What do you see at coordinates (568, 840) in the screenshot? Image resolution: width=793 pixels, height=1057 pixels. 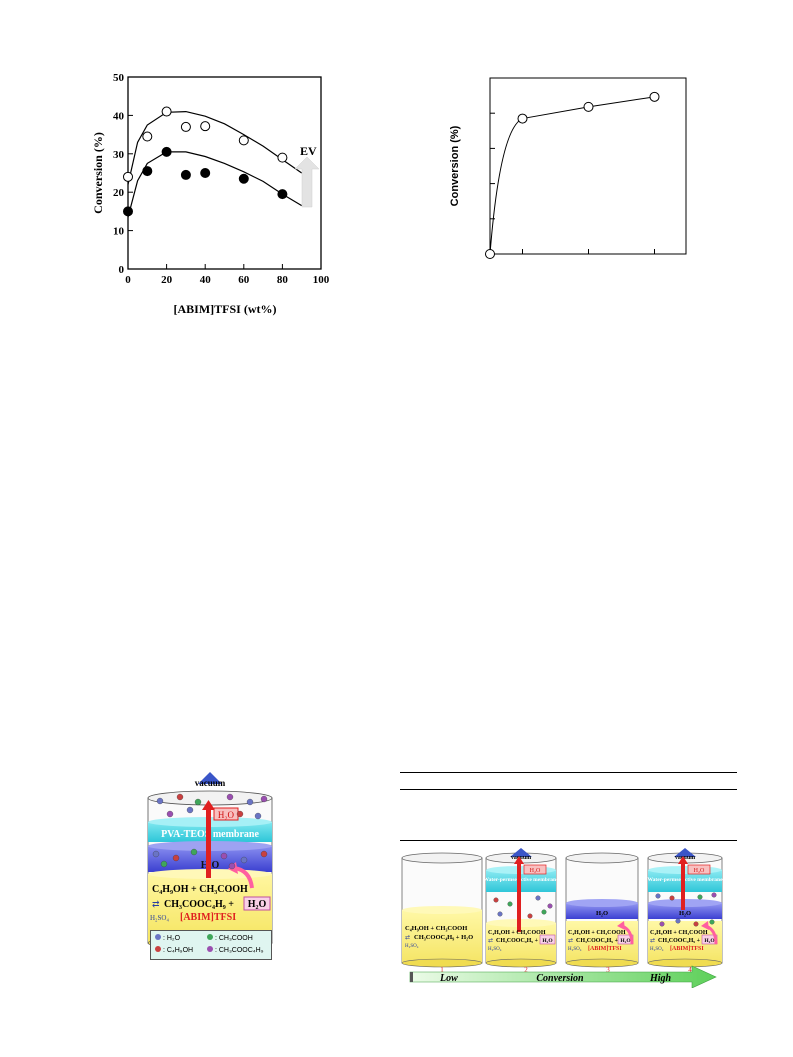 I see `table-bottom-rule` at bounding box center [568, 840].